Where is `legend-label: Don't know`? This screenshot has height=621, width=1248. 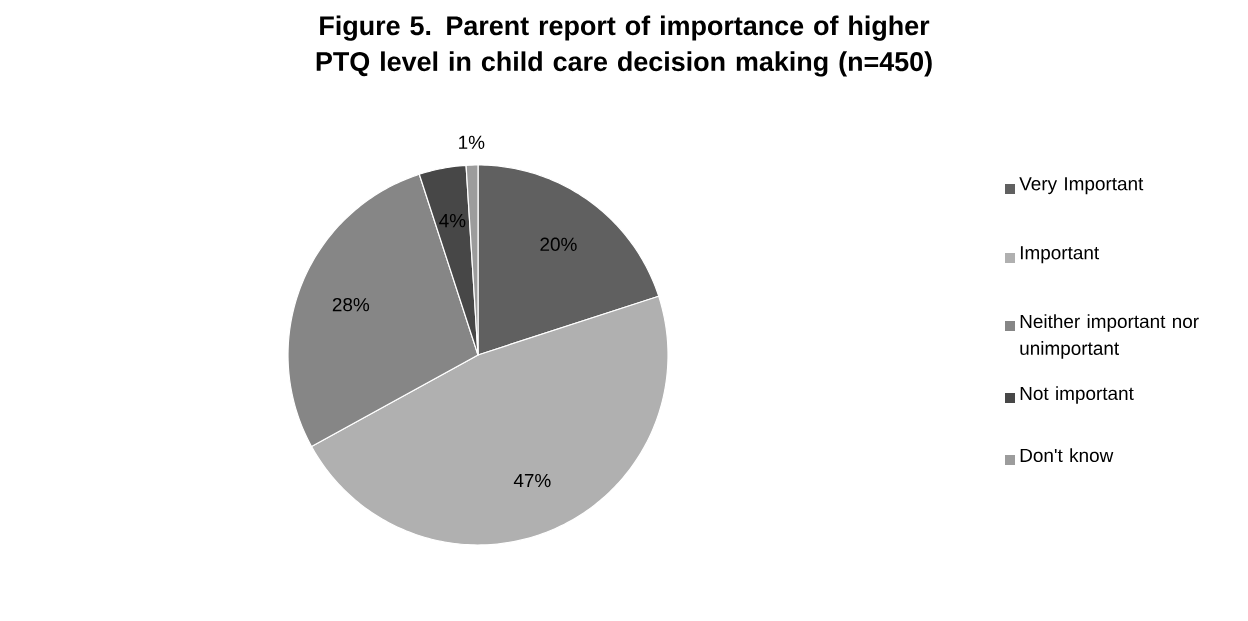
legend-label: Don't know is located at coordinates (1067, 455).